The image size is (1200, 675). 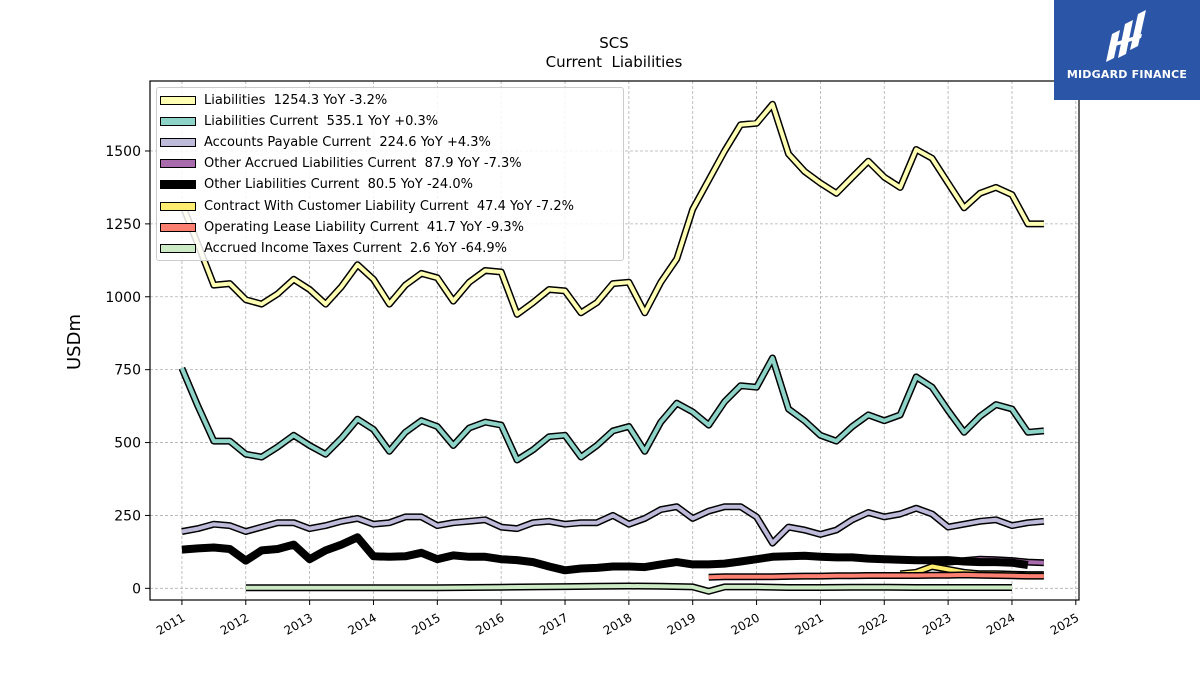 What do you see at coordinates (296, 100) in the screenshot?
I see `legend-label: Liabilities 1254.3 YoY -3.2%` at bounding box center [296, 100].